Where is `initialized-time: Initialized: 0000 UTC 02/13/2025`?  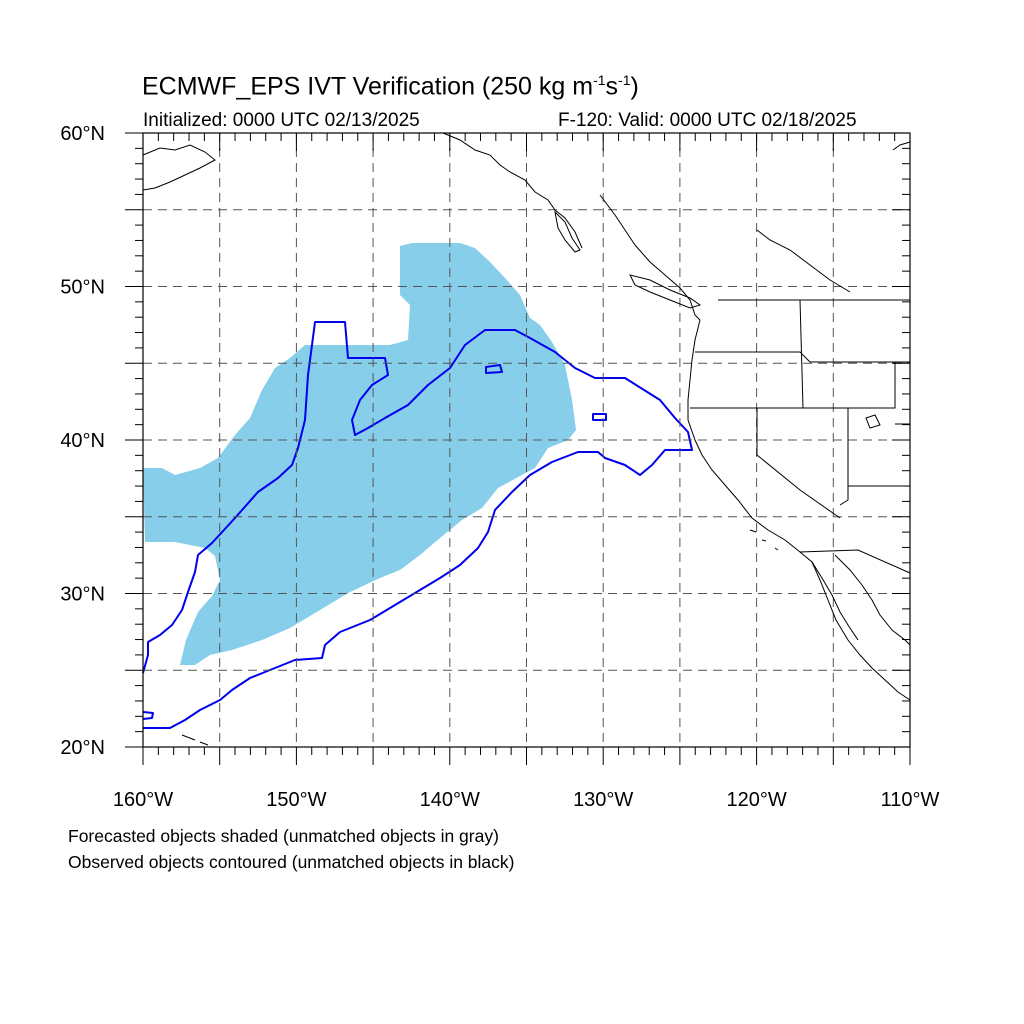 initialized-time: Initialized: 0000 UTC 02/13/2025 is located at coordinates (281, 120).